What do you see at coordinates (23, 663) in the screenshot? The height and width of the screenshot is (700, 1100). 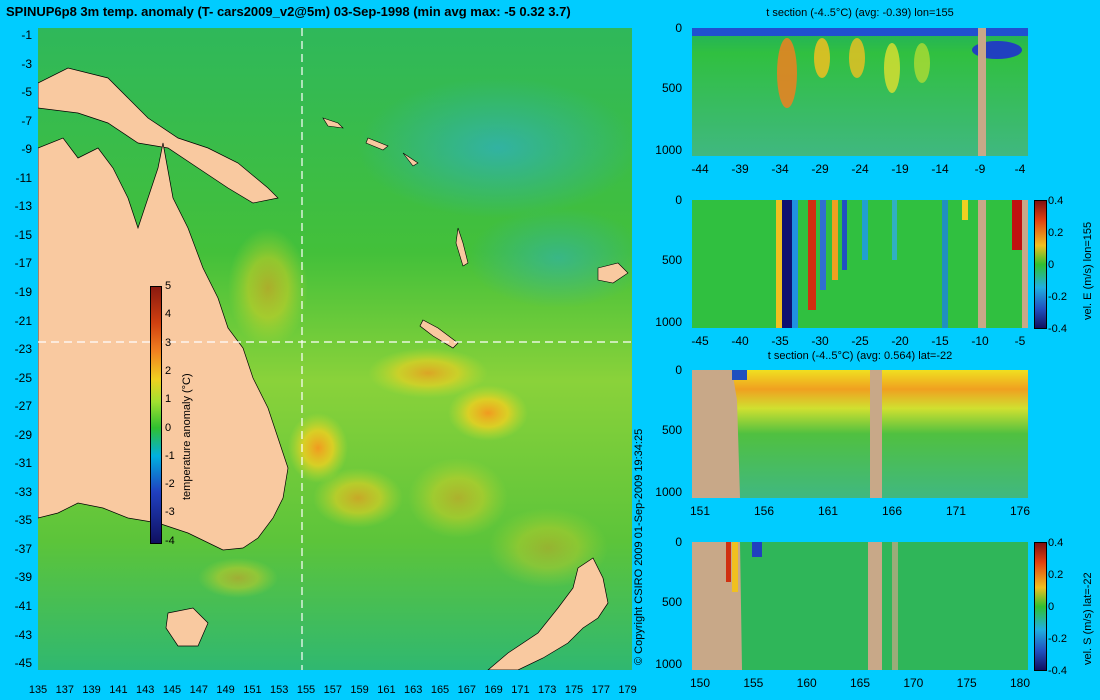 I see `lat-tick-label: -45` at bounding box center [23, 663].